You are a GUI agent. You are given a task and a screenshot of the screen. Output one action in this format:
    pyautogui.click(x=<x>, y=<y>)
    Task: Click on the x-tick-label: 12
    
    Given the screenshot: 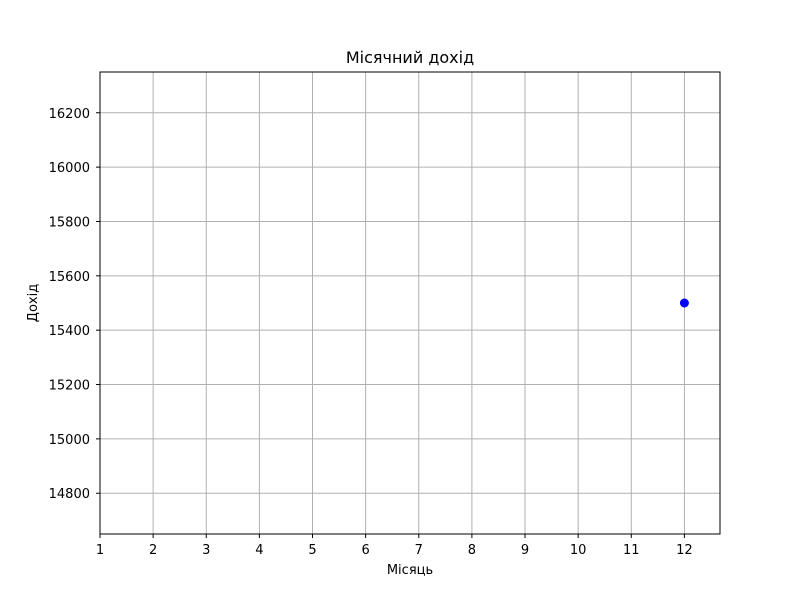 What is the action you would take?
    pyautogui.click(x=684, y=550)
    